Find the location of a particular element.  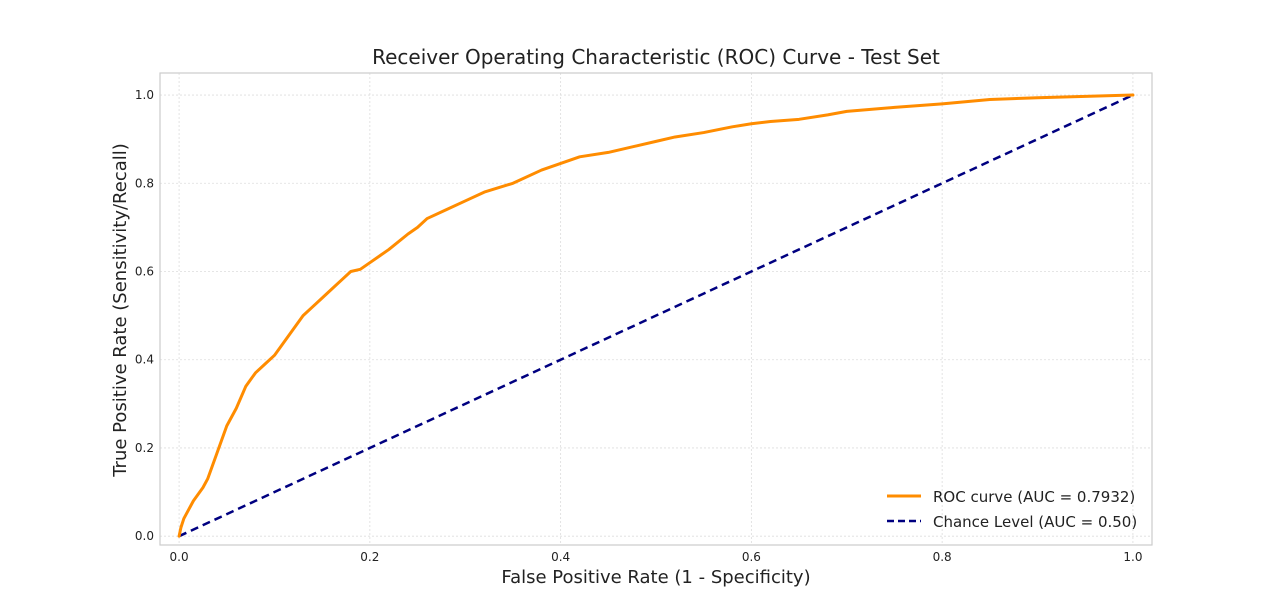

y-axis-label: True Positive Rate (Sensitivity/Recall) is located at coordinates (120, 310).